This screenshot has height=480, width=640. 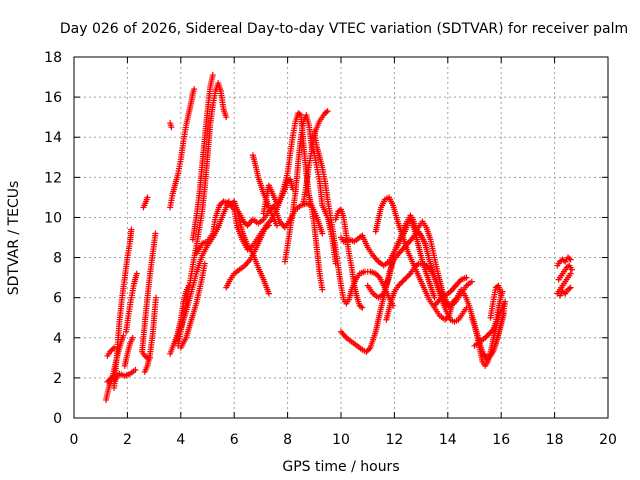 I want to click on y-tick-label: 16, so click(x=53, y=98).